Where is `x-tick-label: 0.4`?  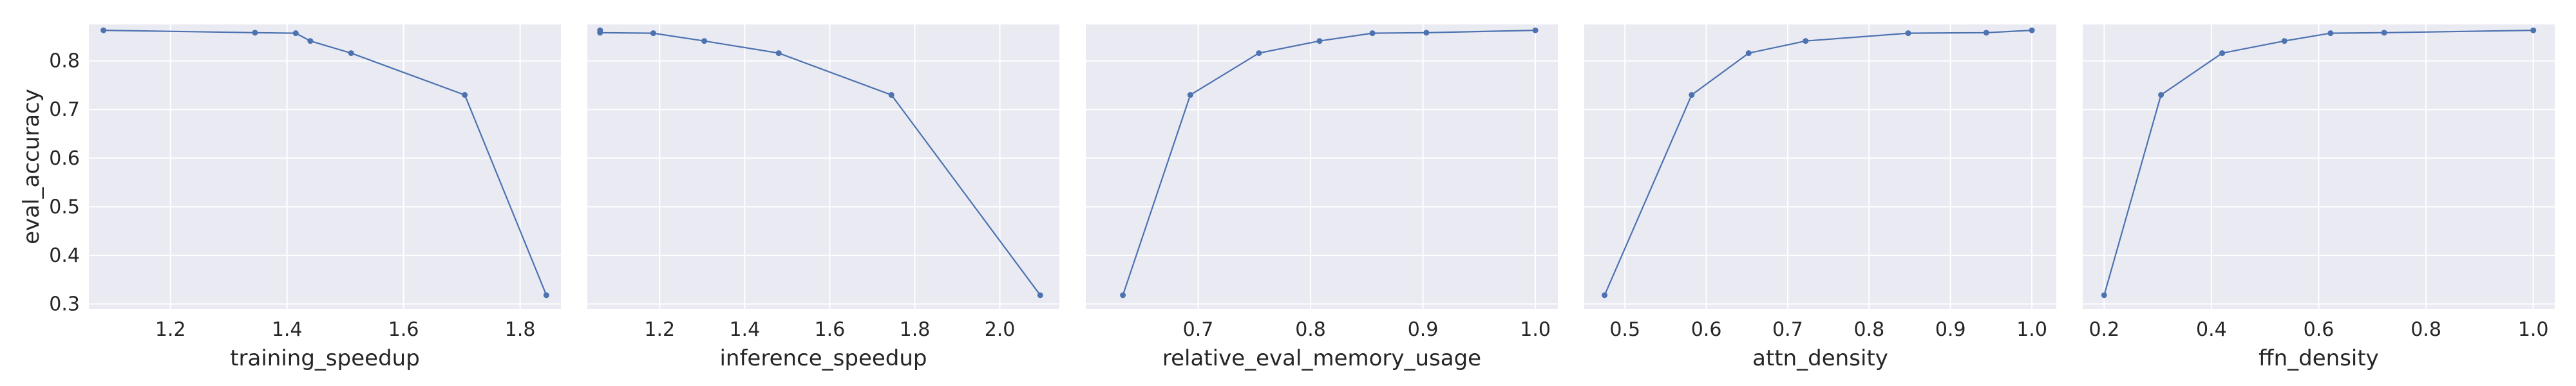
x-tick-label: 0.4 is located at coordinates (2211, 329).